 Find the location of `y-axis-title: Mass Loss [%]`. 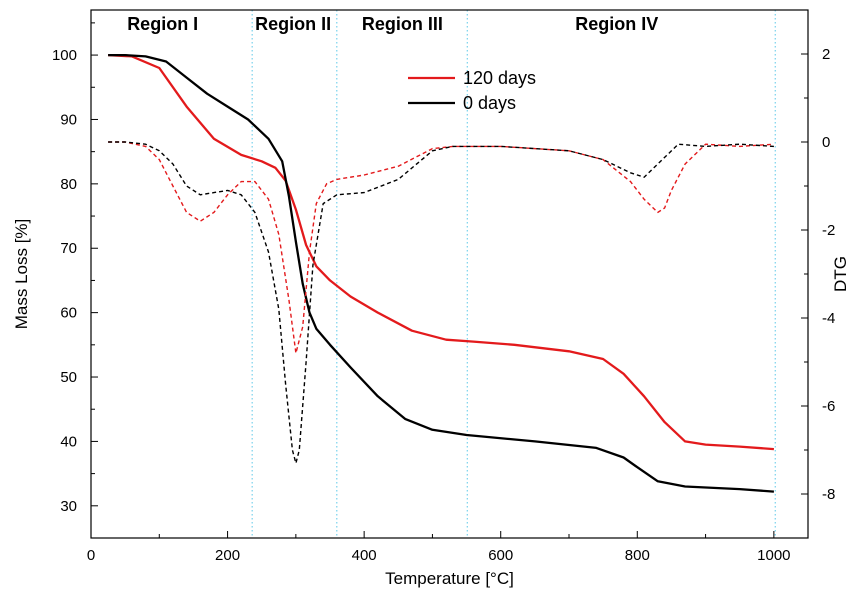

y-axis-title: Mass Loss [%] is located at coordinates (21, 274).